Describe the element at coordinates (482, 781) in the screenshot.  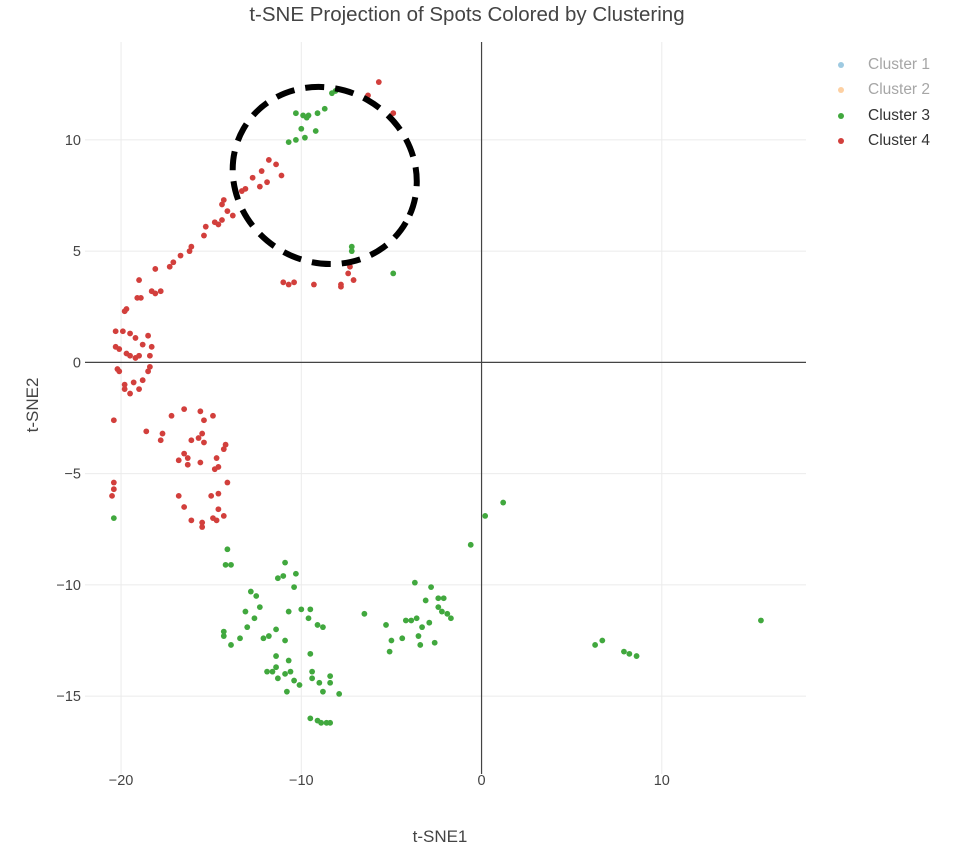
I see `x-tick-label: 0` at that location.